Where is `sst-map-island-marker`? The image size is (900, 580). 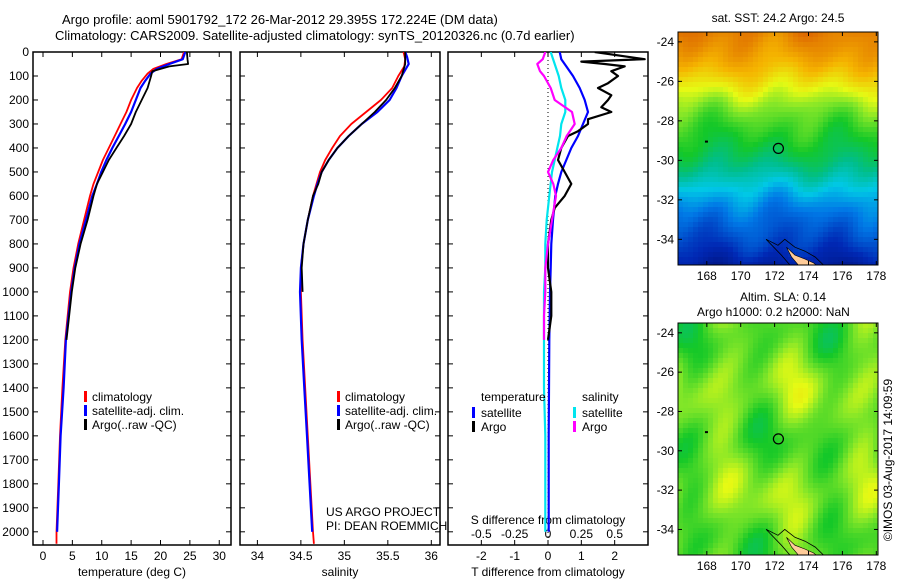
sst-map-island-marker is located at coordinates (706, 141).